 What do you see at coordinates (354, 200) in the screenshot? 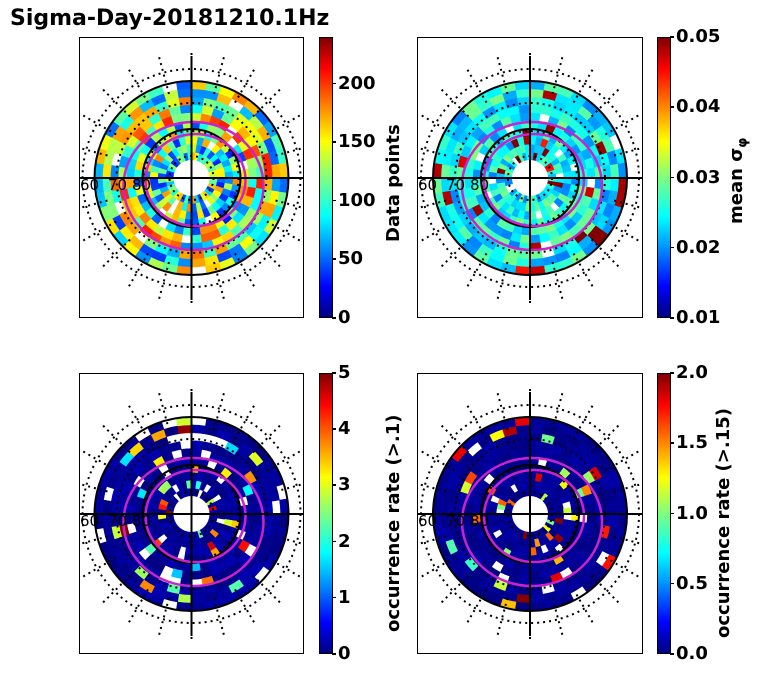
I see `colorbar-tick-label: 100` at bounding box center [354, 200].